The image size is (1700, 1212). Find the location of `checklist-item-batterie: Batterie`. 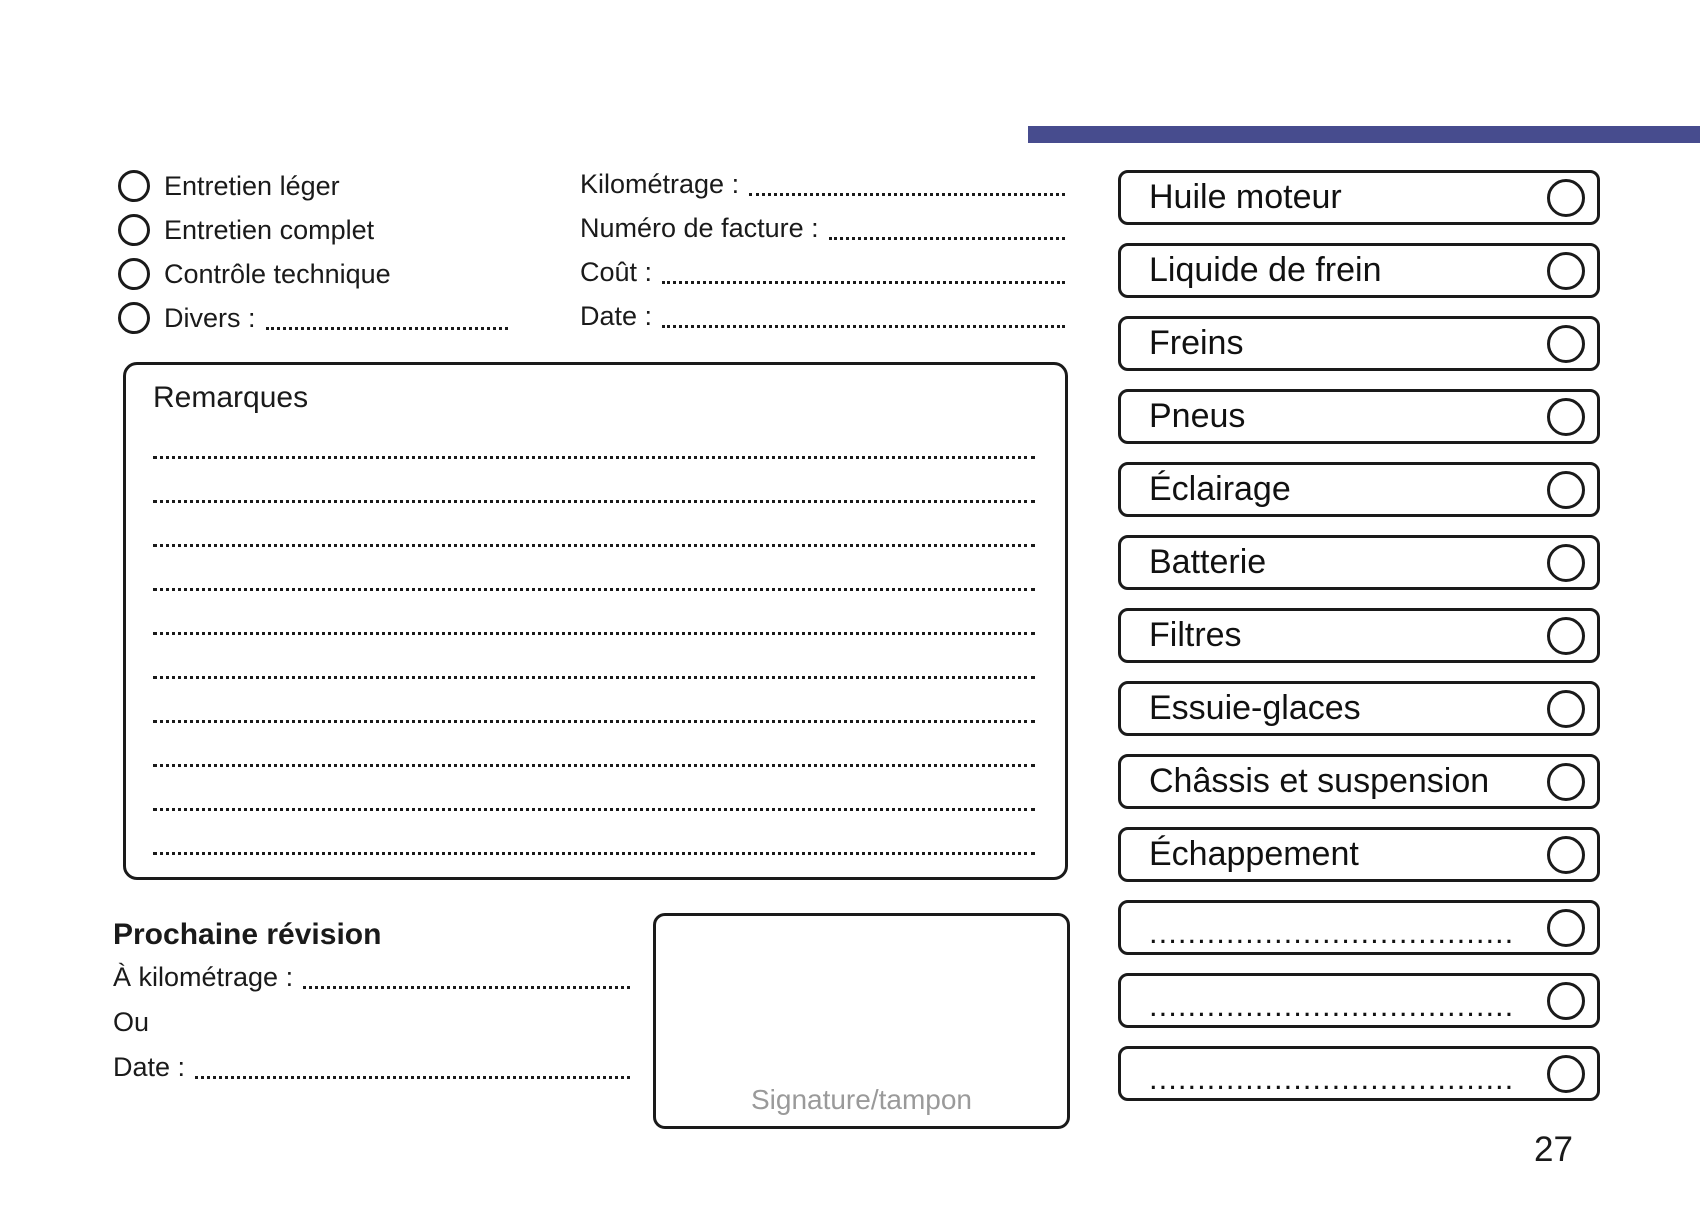

checklist-item-batterie: Batterie is located at coordinates (1359, 562).